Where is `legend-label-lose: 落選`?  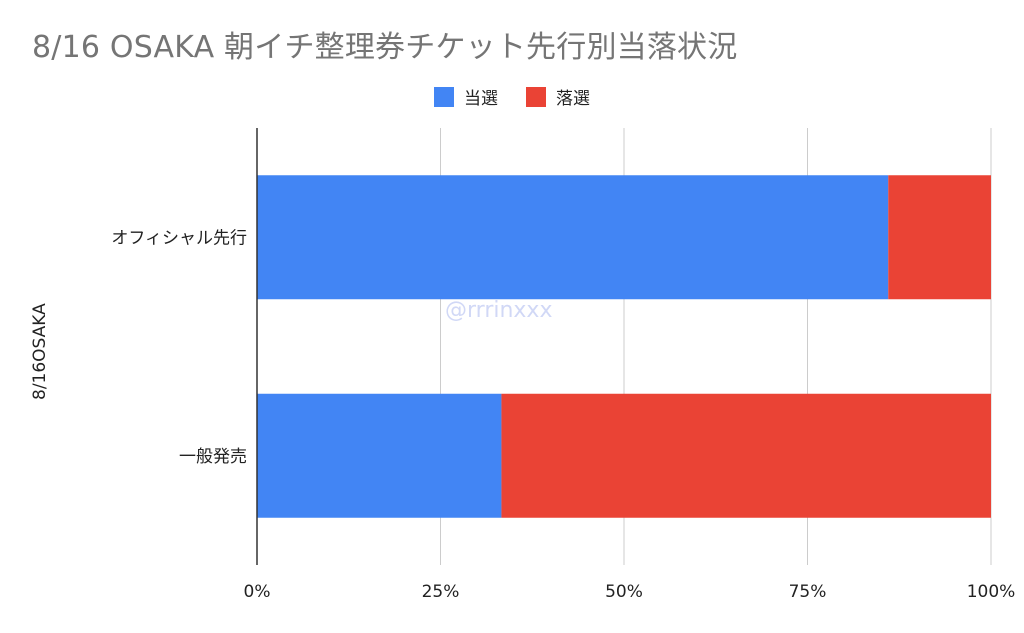 legend-label-lose: 落選 is located at coordinates (573, 99).